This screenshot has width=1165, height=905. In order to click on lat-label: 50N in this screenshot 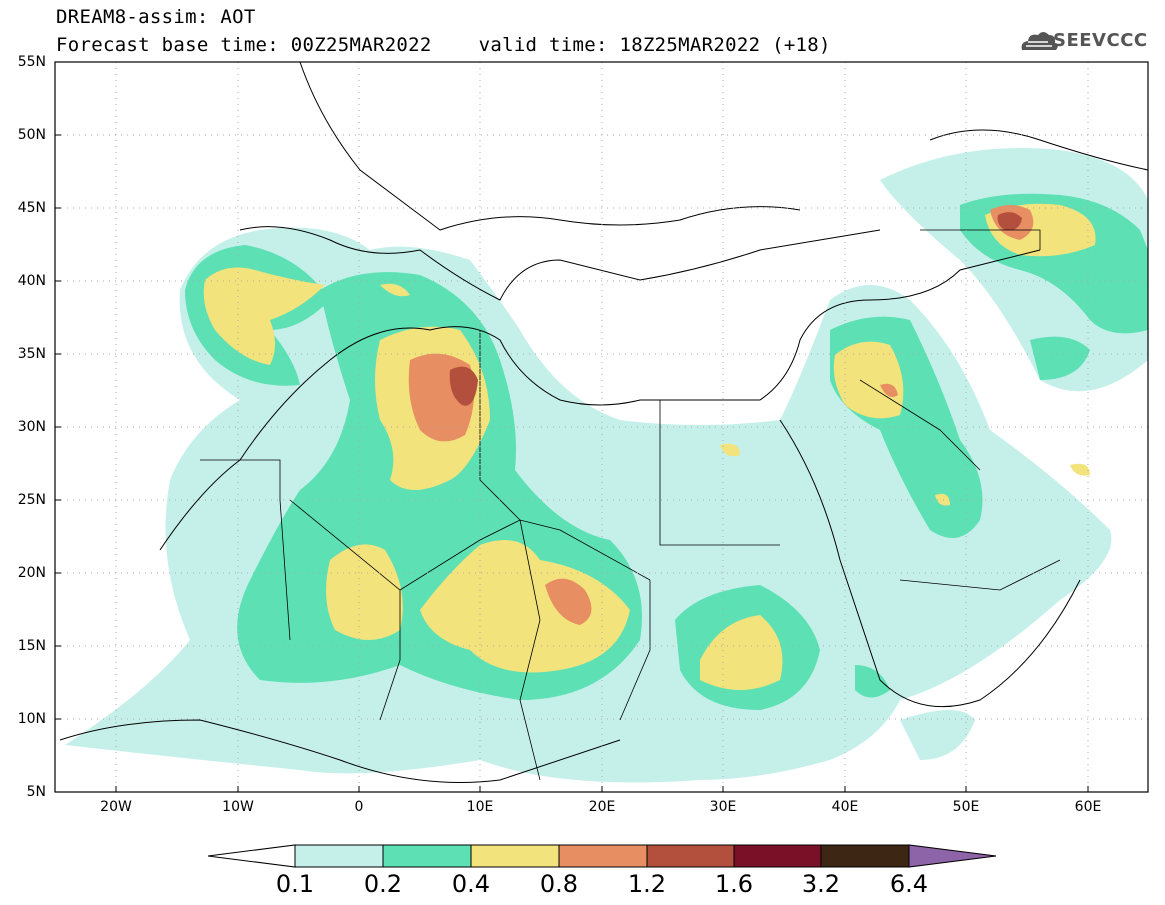, I will do `click(31, 135)`.